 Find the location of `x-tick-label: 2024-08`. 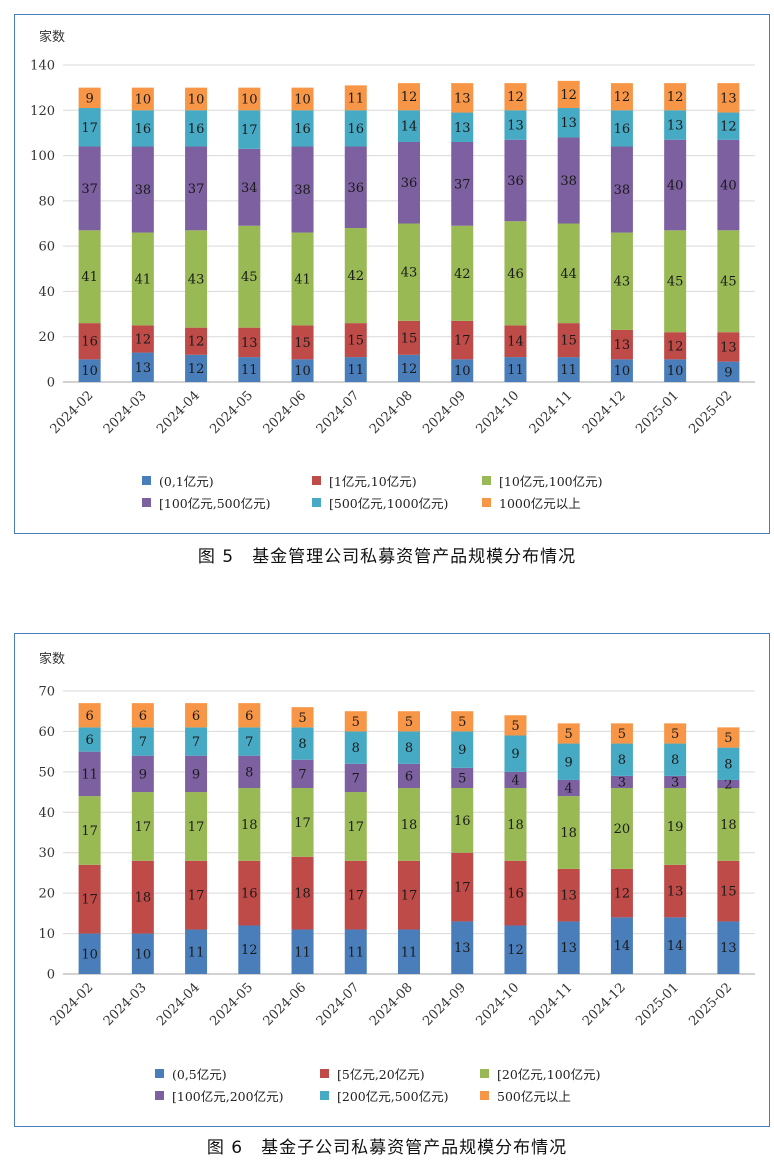

x-tick-label: 2024-08 is located at coordinates (391, 412).